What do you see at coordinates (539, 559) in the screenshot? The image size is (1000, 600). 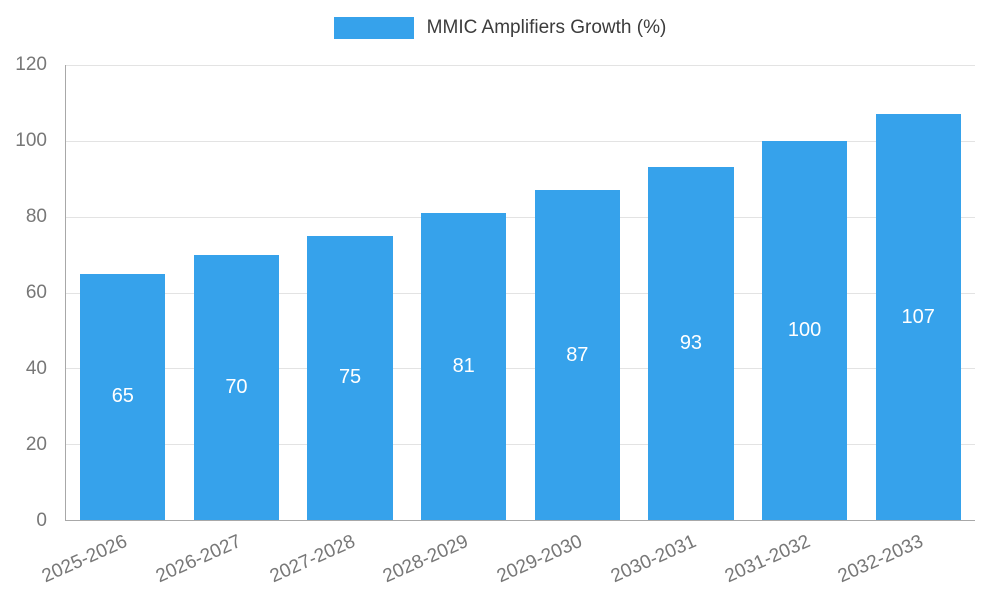 I see `x-tick-label: 2029-2030` at bounding box center [539, 559].